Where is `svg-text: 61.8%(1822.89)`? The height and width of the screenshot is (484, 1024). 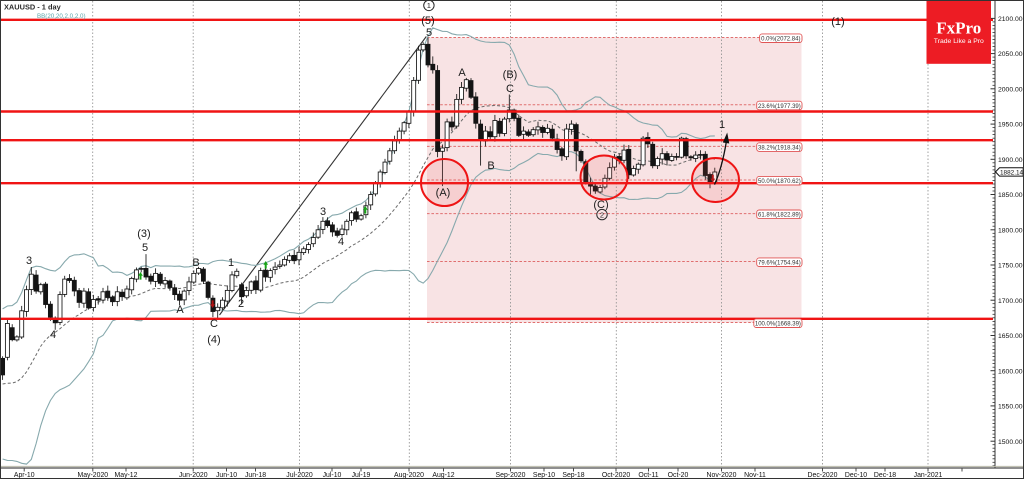 svg-text: 61.8%(1822.89) is located at coordinates (779, 216).